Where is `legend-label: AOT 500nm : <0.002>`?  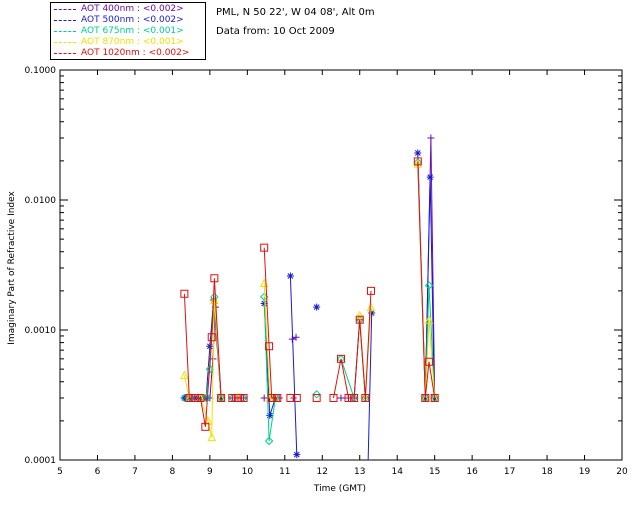
legend-label: AOT 500nm : <0.002> is located at coordinates (132, 20).